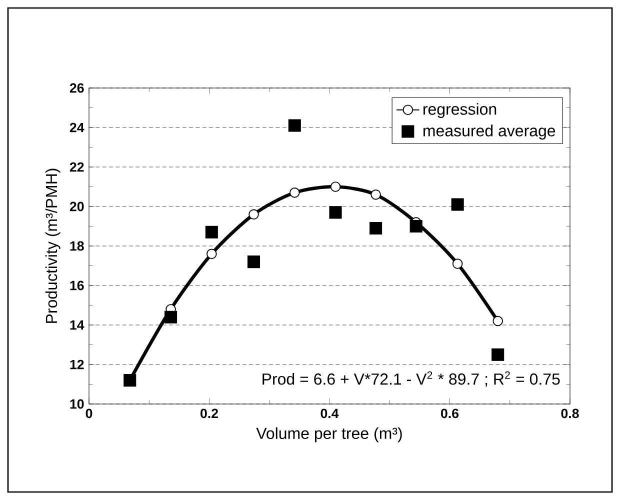  What do you see at coordinates (411, 379) in the screenshot?
I see `annotation: Prod = 6.6 + V*72.1 - V$^{2}$ * 89.7 ; R$^{2}$ = 0.75` at bounding box center [411, 379].